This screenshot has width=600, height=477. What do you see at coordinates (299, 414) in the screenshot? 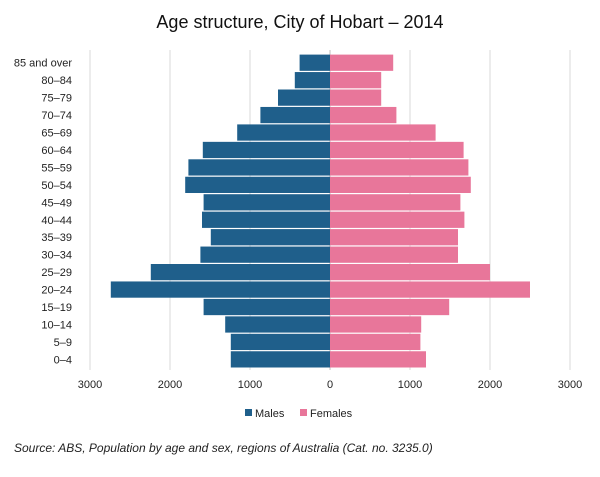
I see `legend: Males Females` at bounding box center [299, 414].